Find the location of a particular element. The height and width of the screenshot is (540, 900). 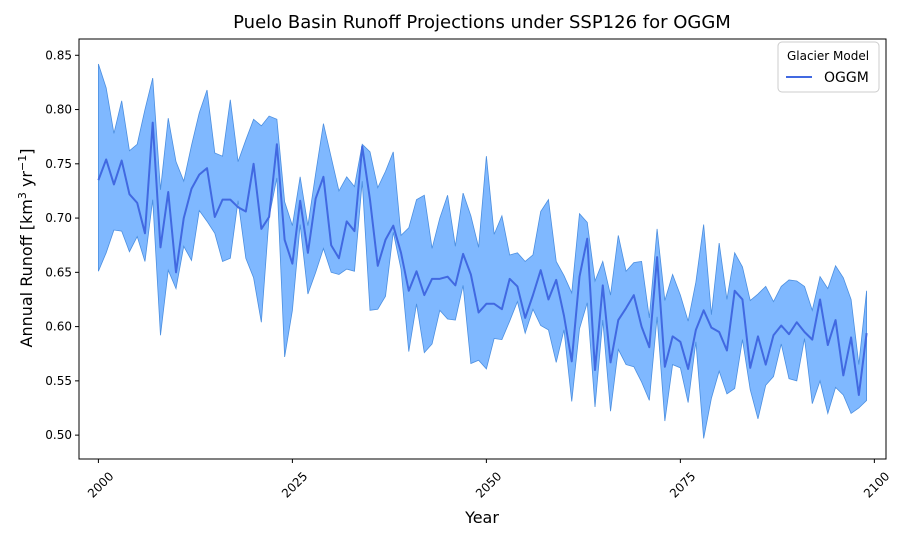

y-tick-label: 0.60 is located at coordinates (58, 327).